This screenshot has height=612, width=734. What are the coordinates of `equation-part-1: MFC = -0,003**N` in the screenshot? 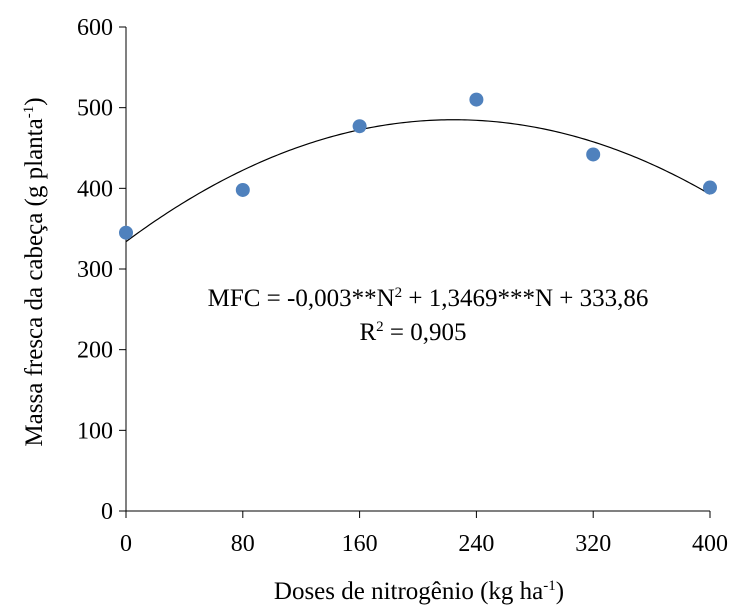 It's located at (301, 298).